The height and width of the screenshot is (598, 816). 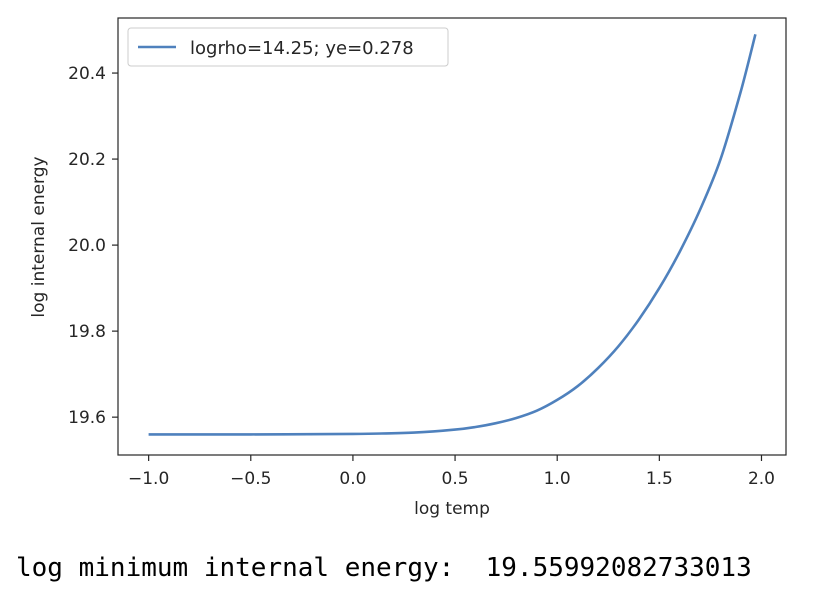 What do you see at coordinates (302, 48) in the screenshot?
I see `legend-label: logrho=14.25; ye=0.278` at bounding box center [302, 48].